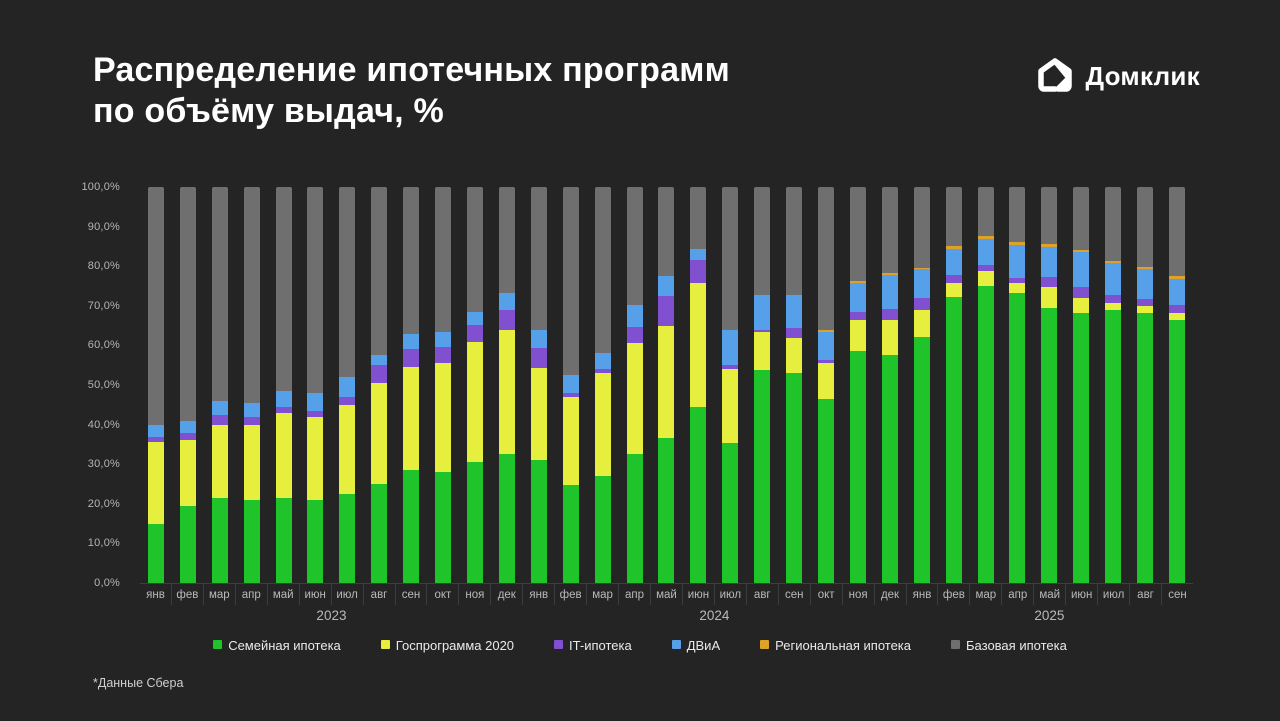 The height and width of the screenshot is (721, 1280). Describe the element at coordinates (1142, 75) in the screenshot. I see `domclick-logo-text: Домклик` at that location.